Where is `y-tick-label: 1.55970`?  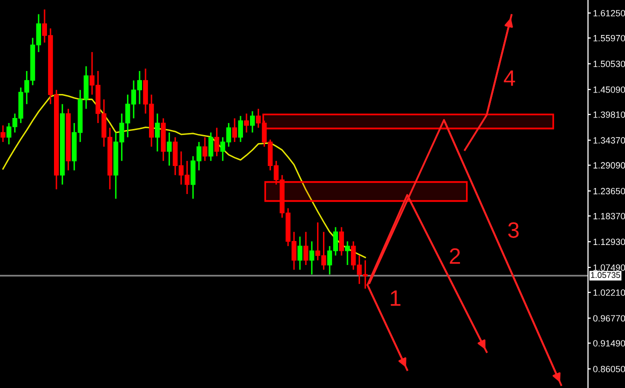 y-tick-label: 1.55970 is located at coordinates (609, 38).